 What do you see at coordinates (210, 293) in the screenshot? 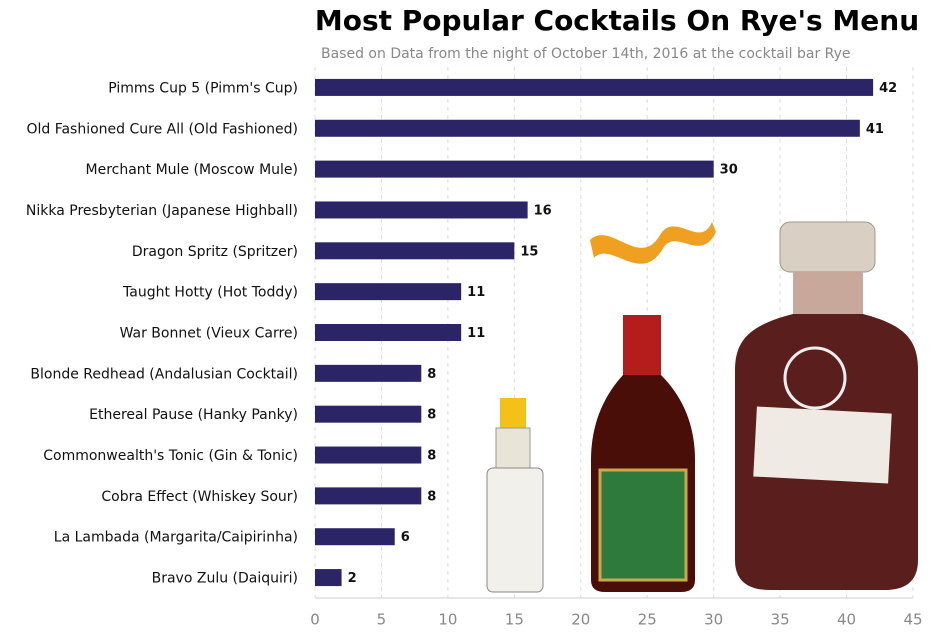
I see `y-tick-label: Taught Hotty (Hot Toddy)` at bounding box center [210, 293].